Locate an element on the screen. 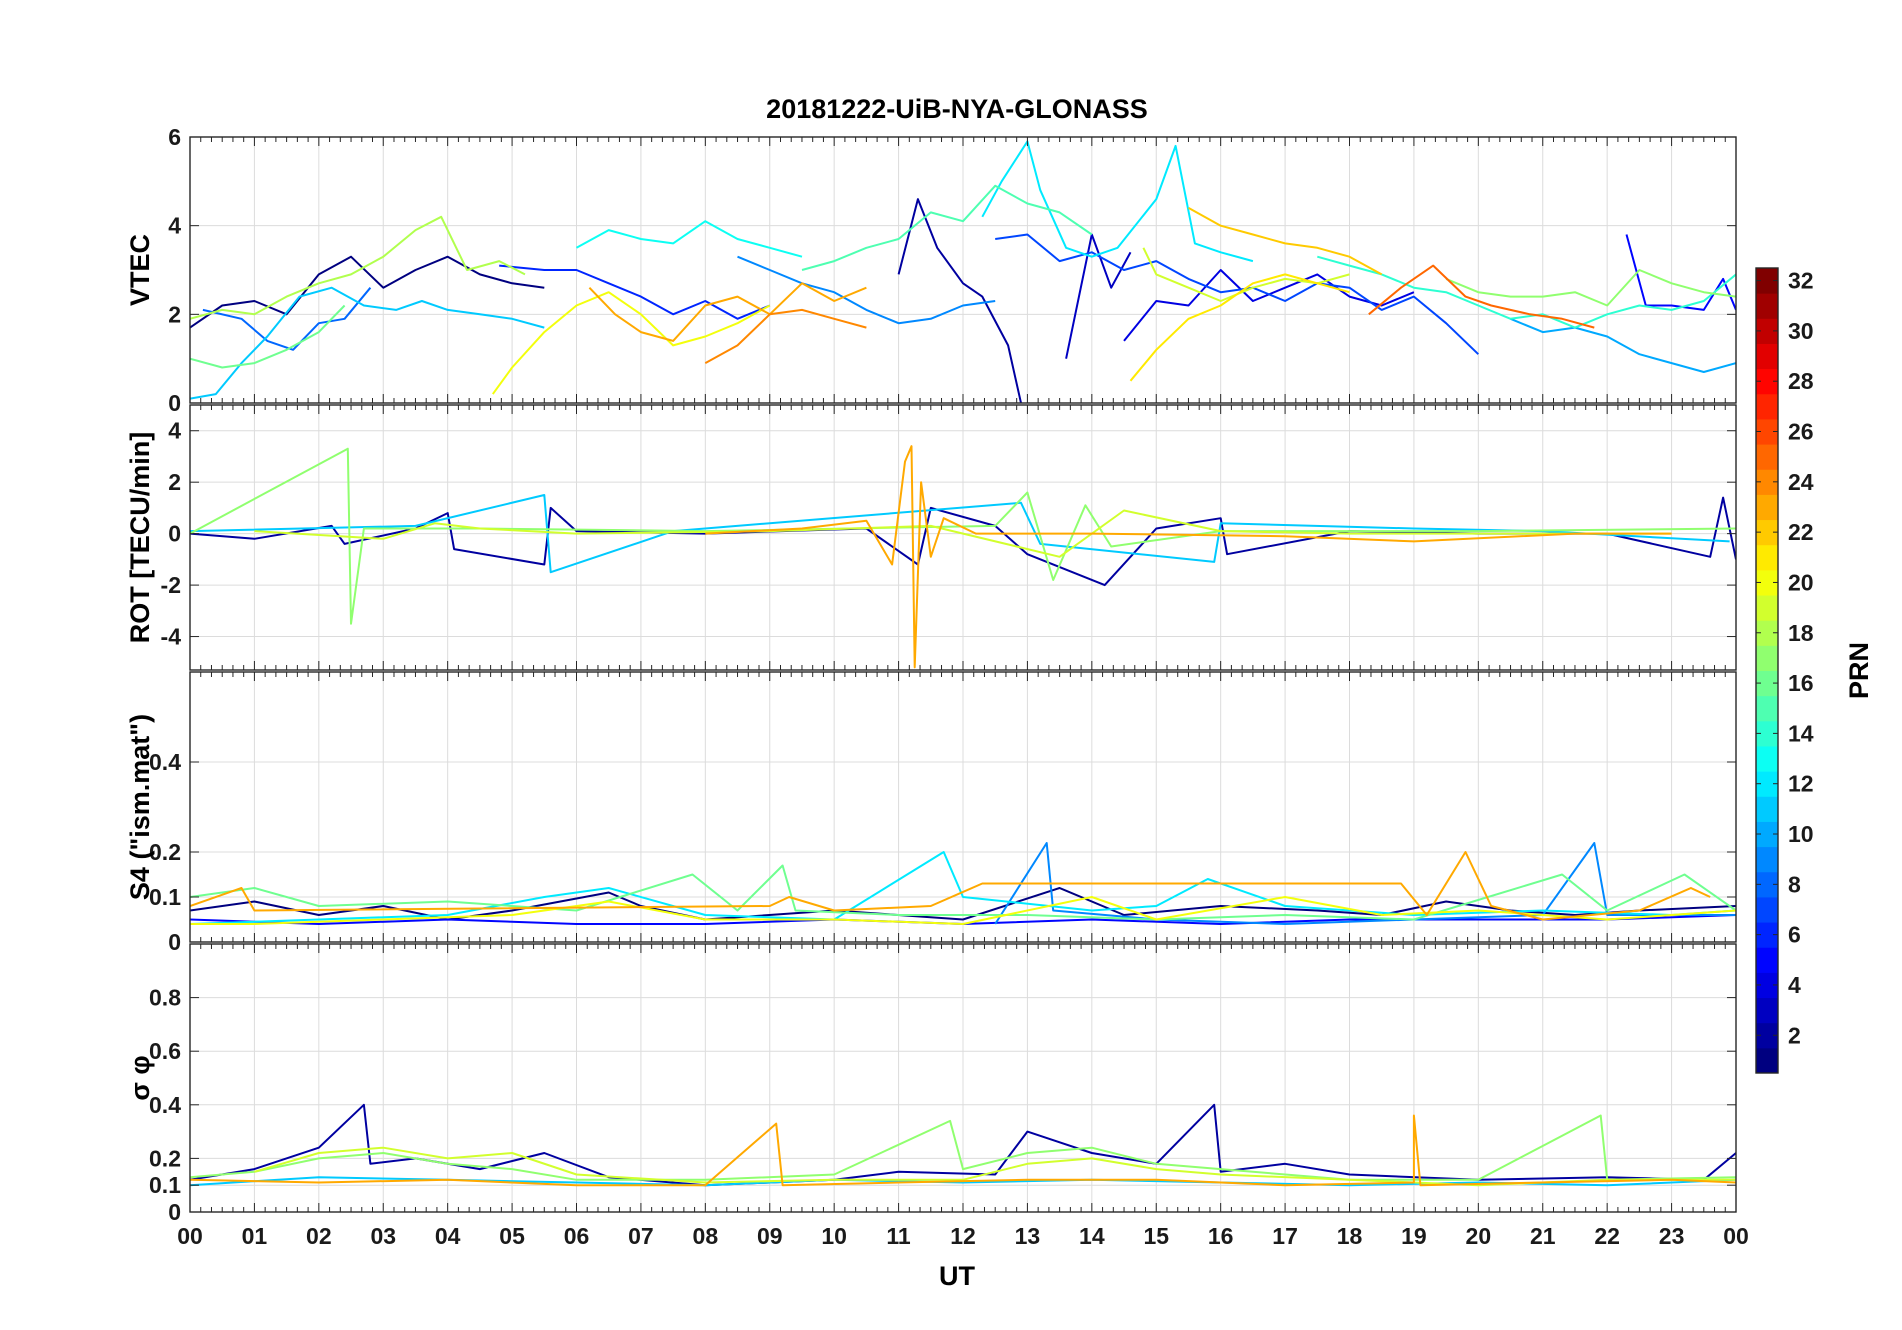  y-tick-label: 4 is located at coordinates (174, 226).